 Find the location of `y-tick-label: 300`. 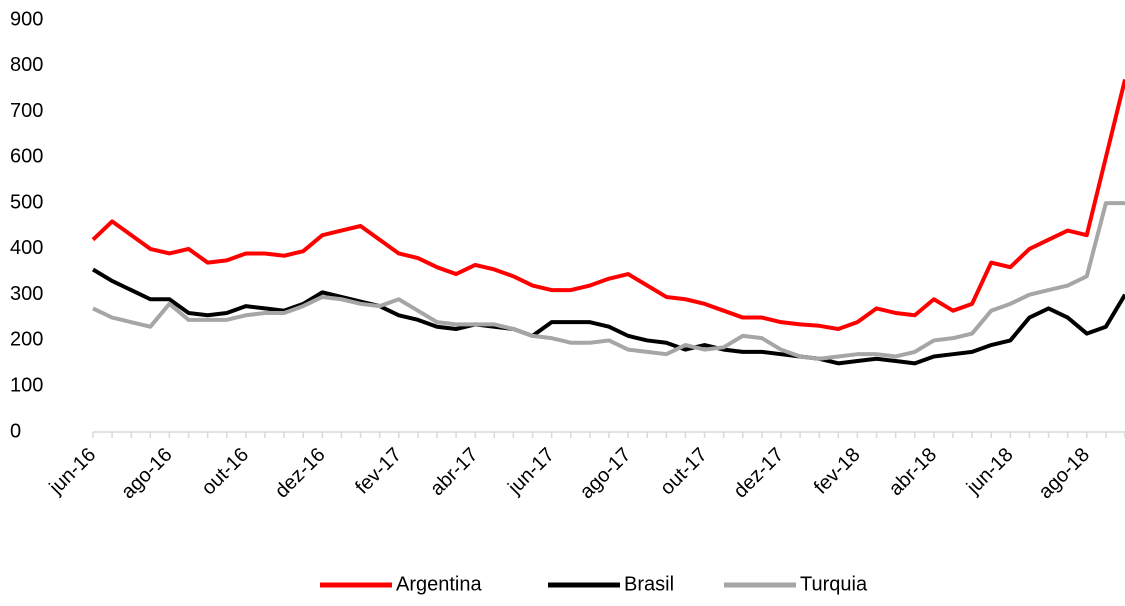

y-tick-label: 300 is located at coordinates (26, 294).